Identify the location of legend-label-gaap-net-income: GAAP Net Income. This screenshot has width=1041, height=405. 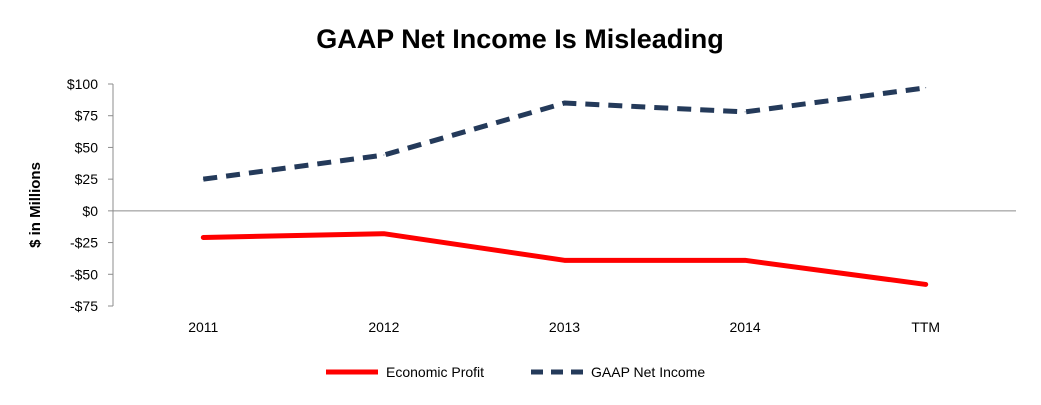
(648, 372).